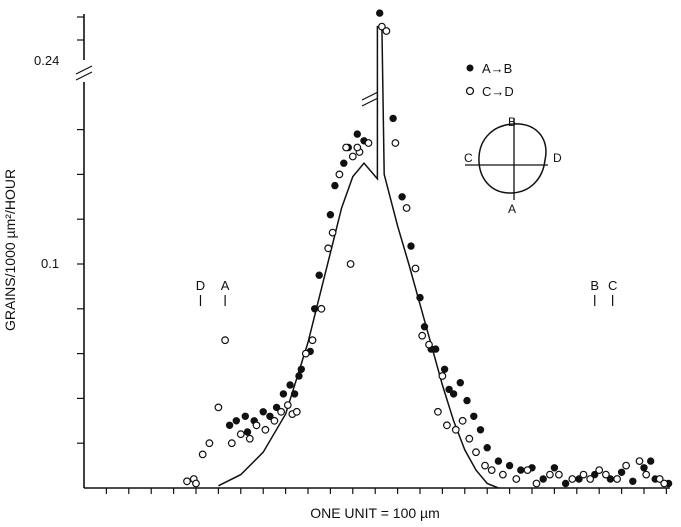 This screenshot has height=527, width=681. What do you see at coordinates (612, 285) in the screenshot?
I see `position-marker-label-c: C` at bounding box center [612, 285].